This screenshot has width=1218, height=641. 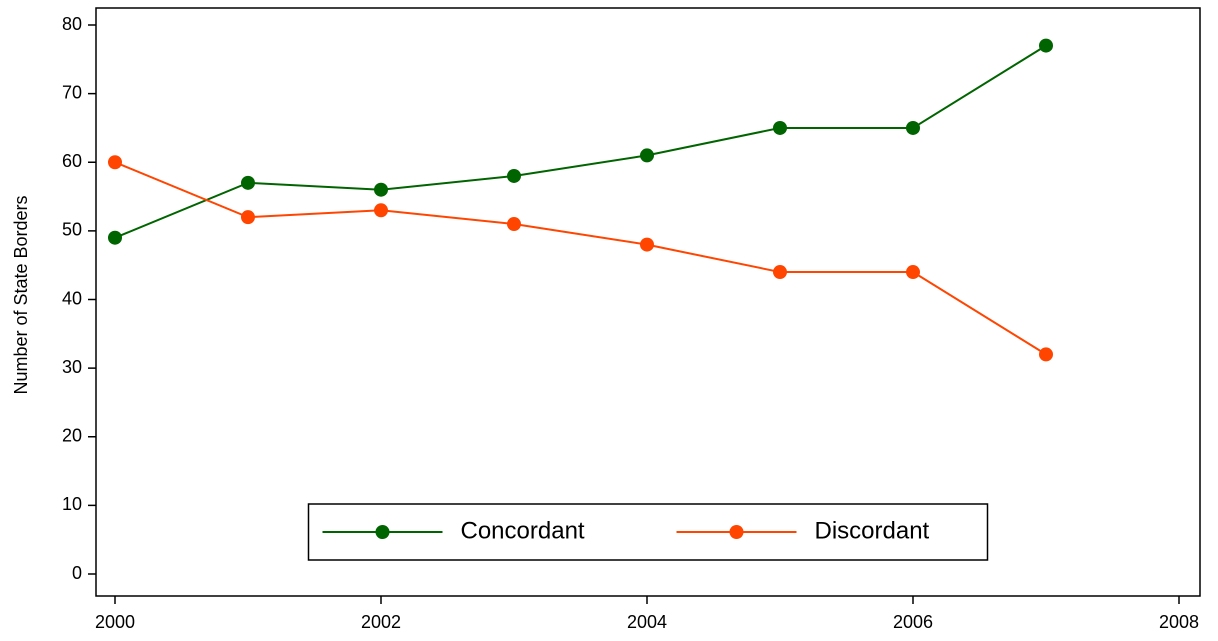 I want to click on y-tick-label: 40, so click(x=72, y=298).